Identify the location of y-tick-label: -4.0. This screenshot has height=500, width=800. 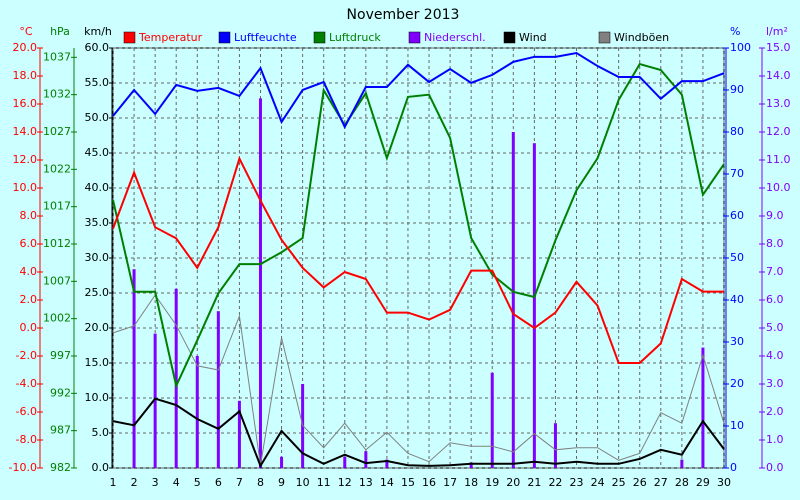
(26, 383).